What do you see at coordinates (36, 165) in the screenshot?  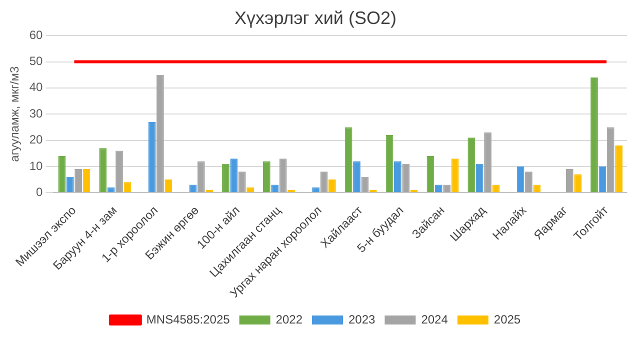 I see `y-tick-label: 10` at bounding box center [36, 165].